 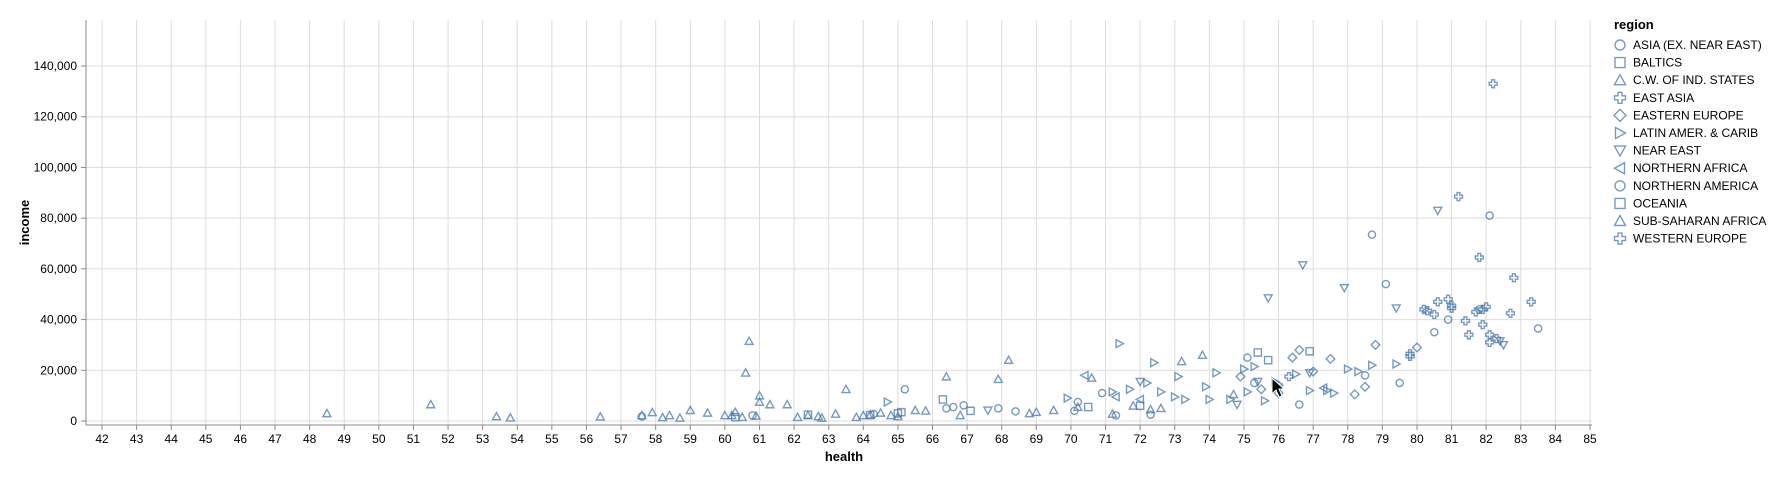 I want to click on x-tick-label: 81, so click(x=1452, y=439).